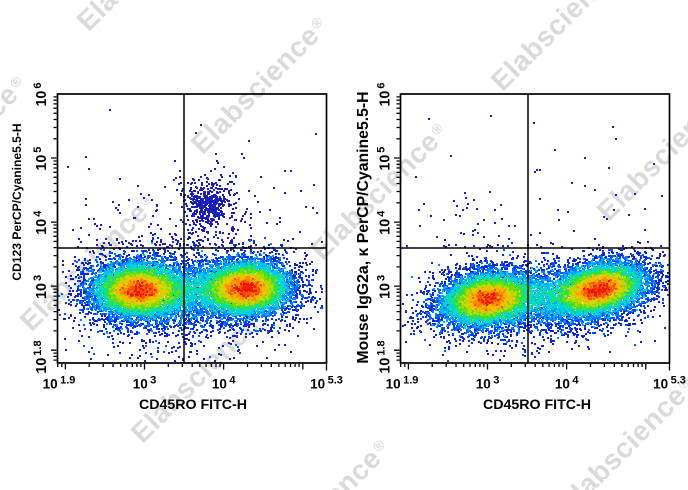  What do you see at coordinates (363, 227) in the screenshot?
I see `svg-text:Mouse IgG2a, κ PerCP/Cyanine5.: Mouse IgG2a, κ PerCP/Cyanine5.5-H` at bounding box center [363, 227].